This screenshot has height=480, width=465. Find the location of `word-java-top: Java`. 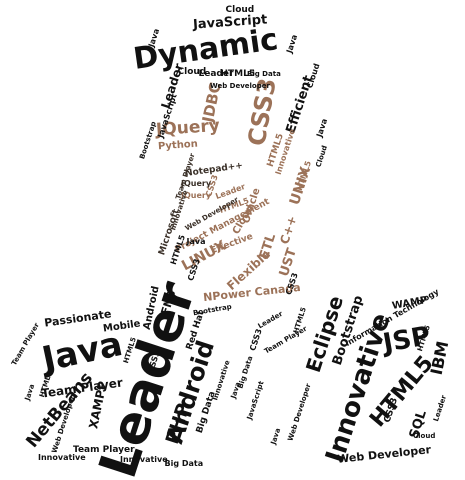

word-java-top: Java is located at coordinates (291, 44).